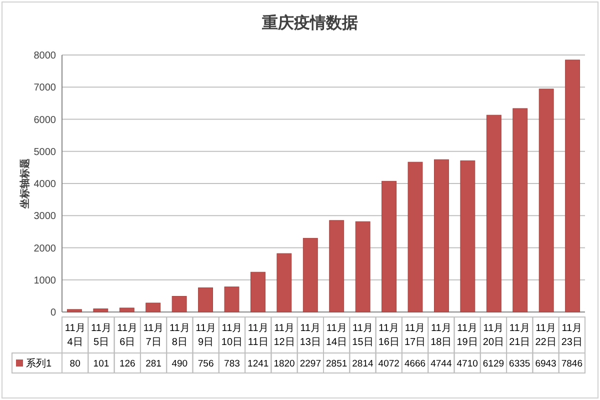 The height and width of the screenshot is (400, 600). I want to click on x-tick-label: 11月14日, so click(337, 335).